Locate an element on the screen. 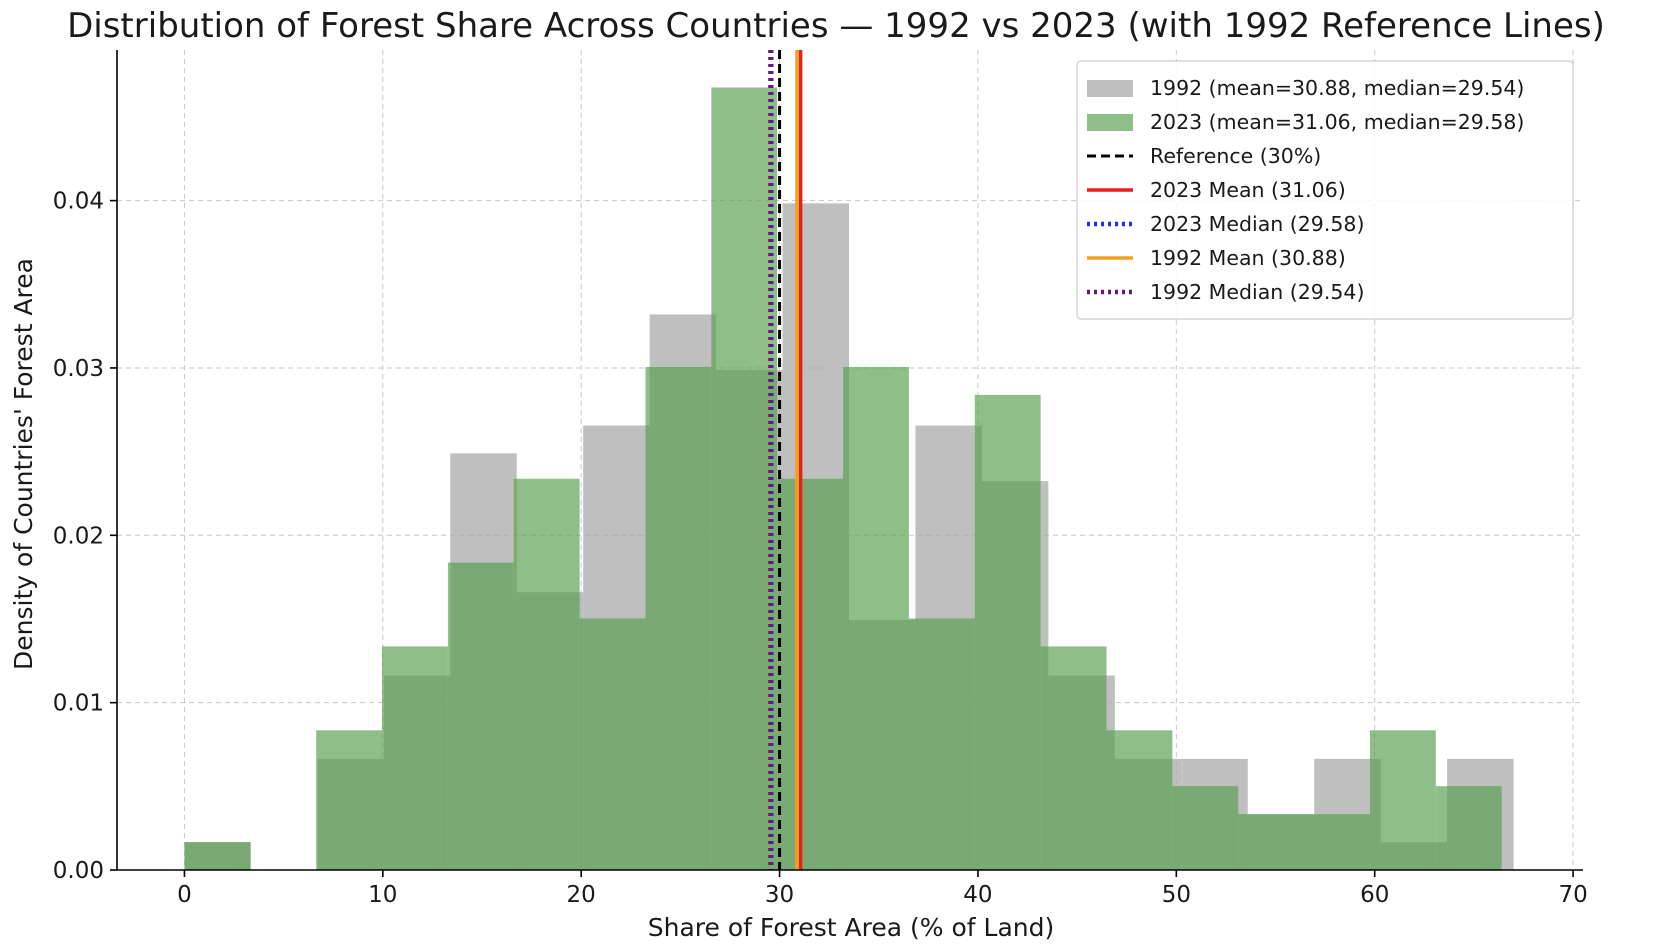 Image resolution: width=1672 pixels, height=948 pixels. y-tick-label: 0.00 is located at coordinates (78, 871).